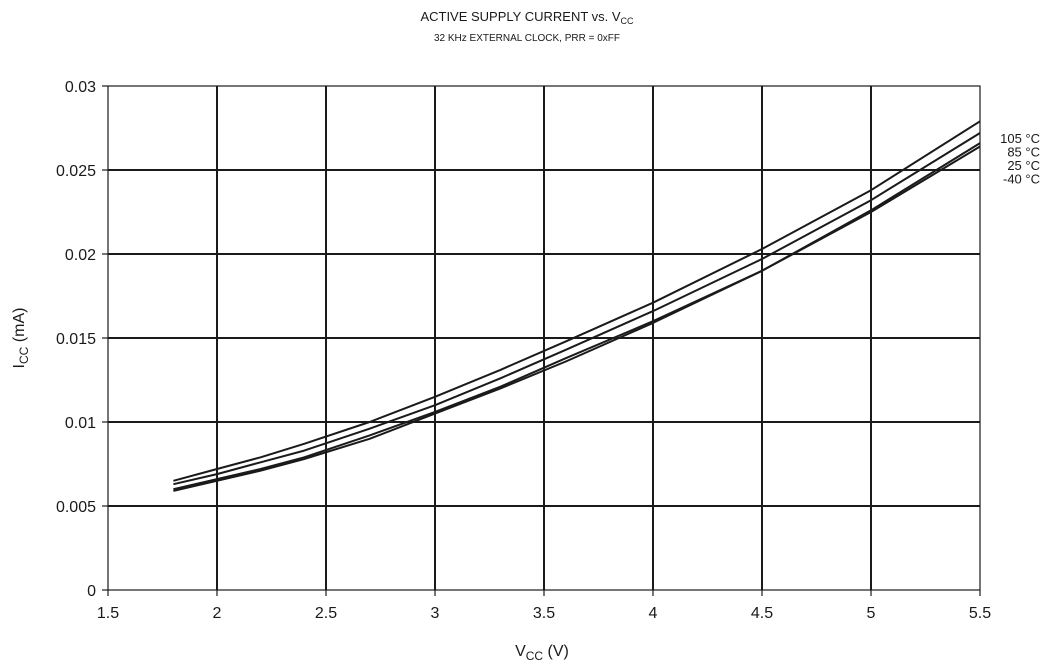 This screenshot has height=667, width=1054. What do you see at coordinates (76, 171) in the screenshot?
I see `y-tick-label: 0.025` at bounding box center [76, 171].